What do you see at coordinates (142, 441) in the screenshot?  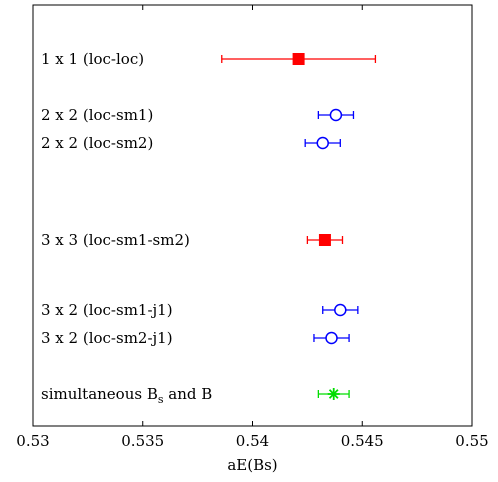 I see `x-tick-label: 0.535` at bounding box center [142, 441].